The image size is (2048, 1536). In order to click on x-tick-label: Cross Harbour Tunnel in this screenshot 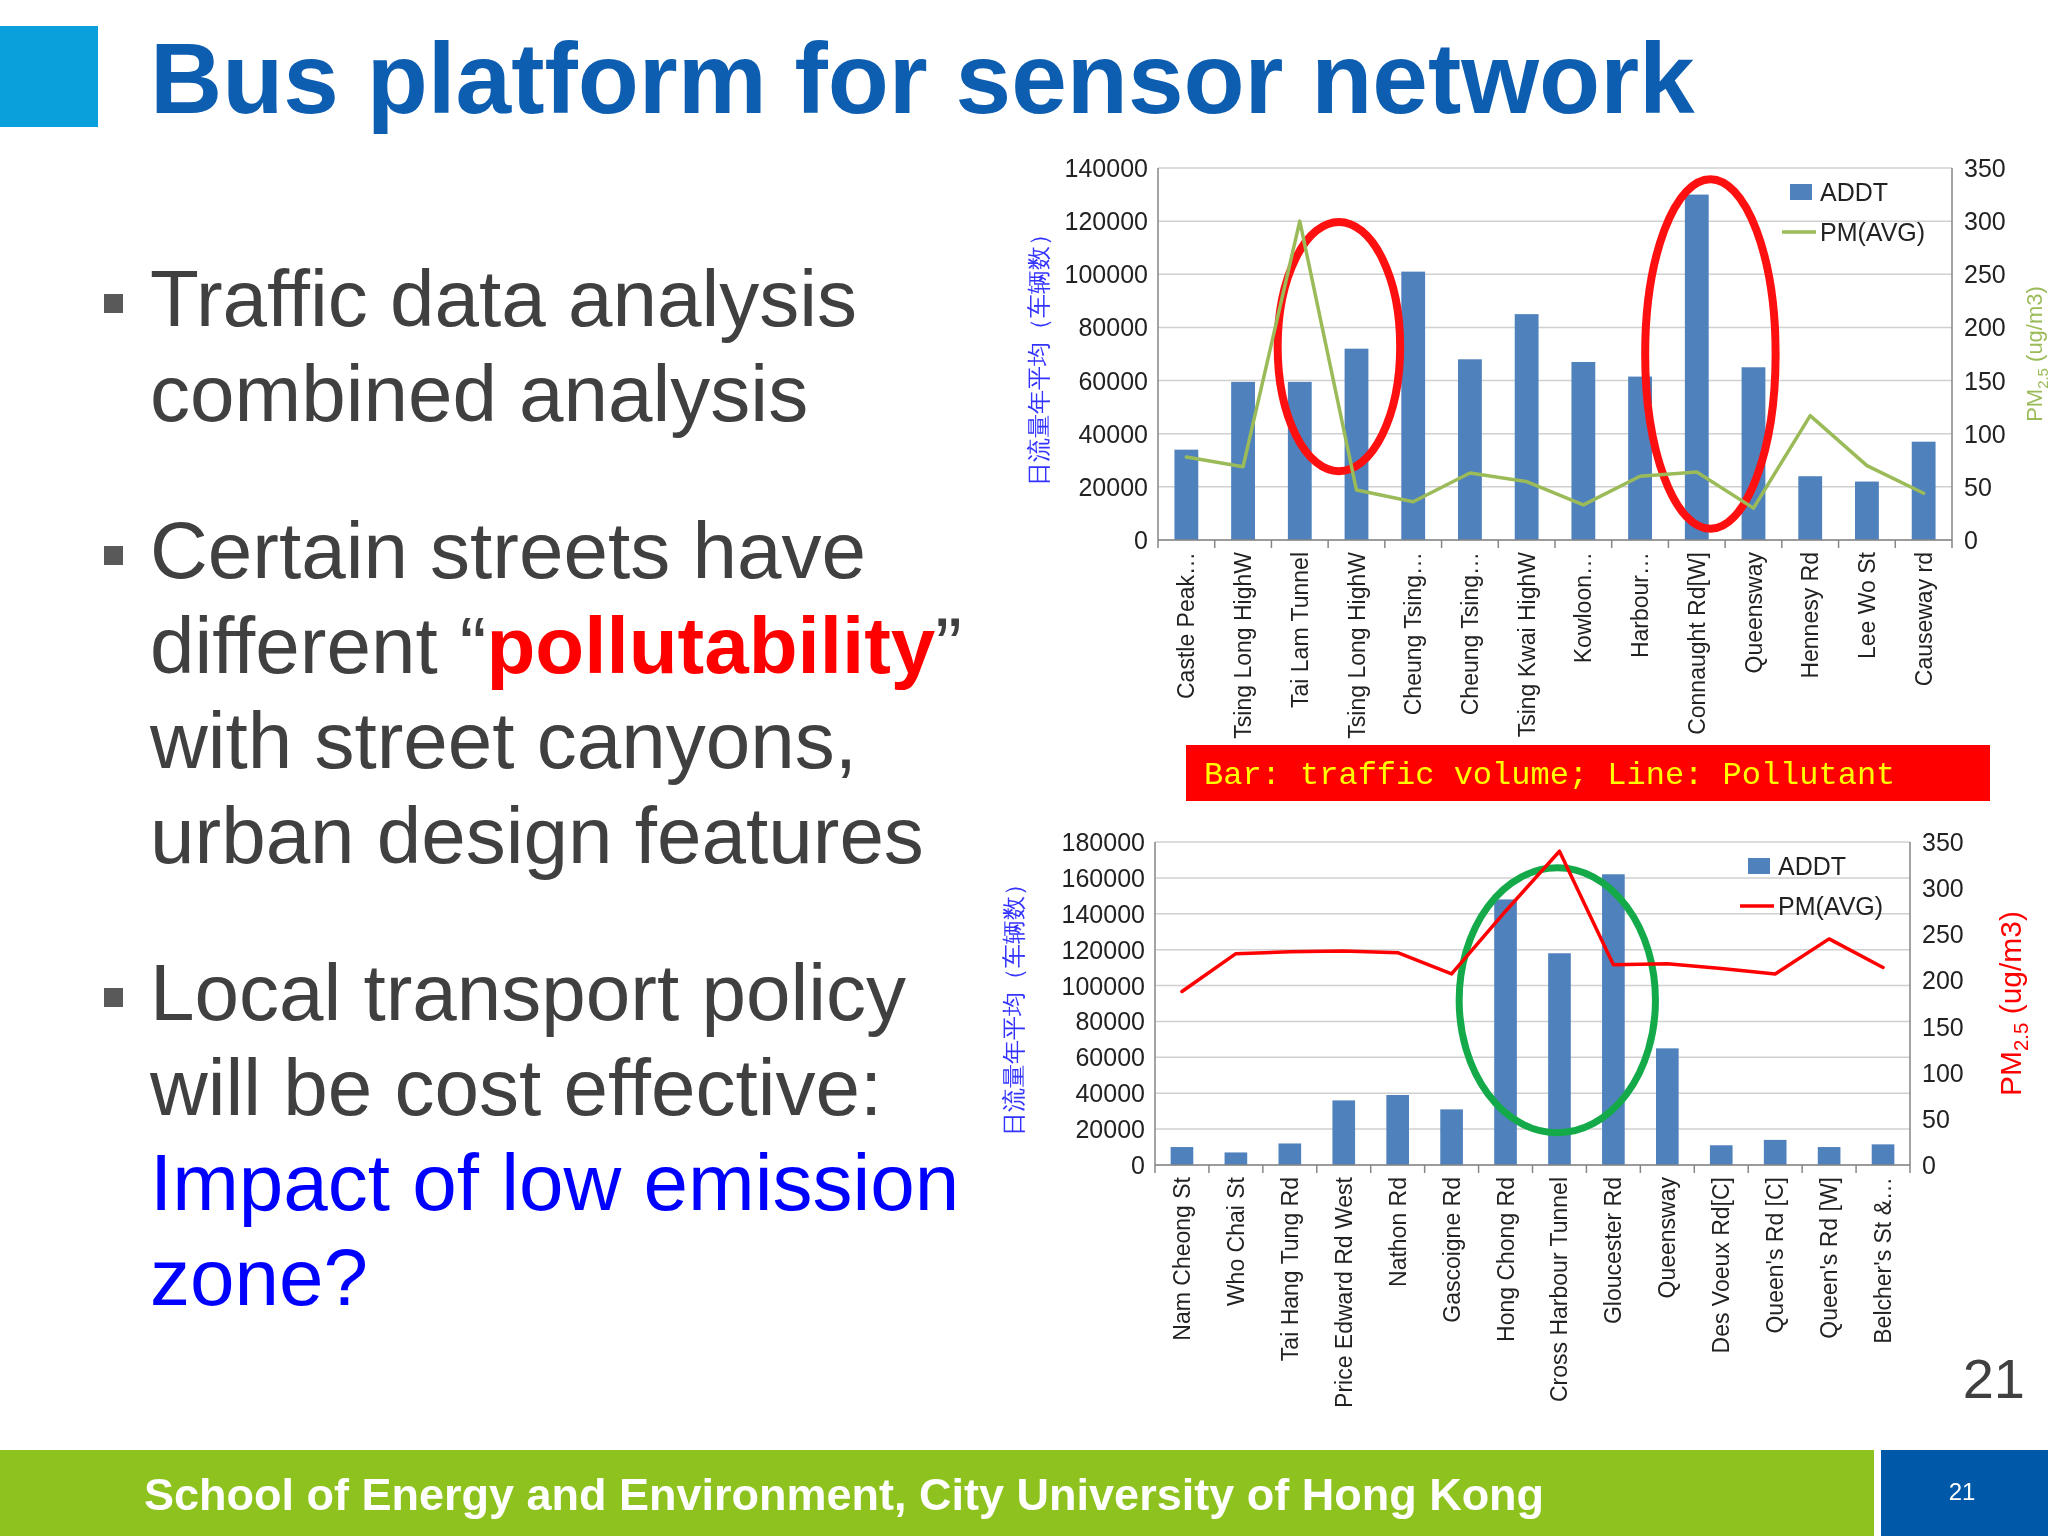, I will do `click(1559, 1289)`.